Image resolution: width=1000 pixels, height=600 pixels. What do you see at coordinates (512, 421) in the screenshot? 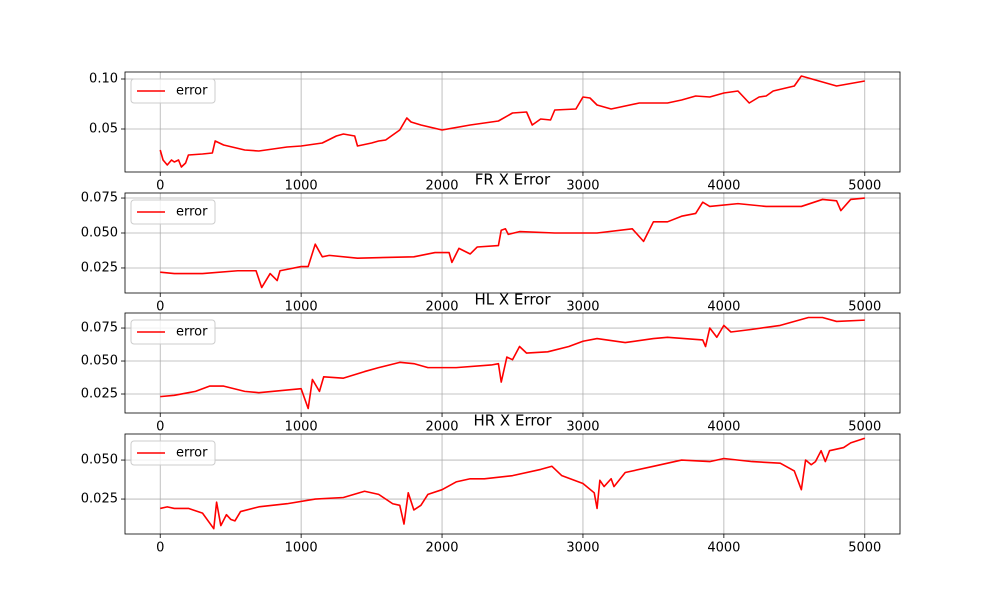
I see `subplot-title: HR X Error` at bounding box center [512, 421].